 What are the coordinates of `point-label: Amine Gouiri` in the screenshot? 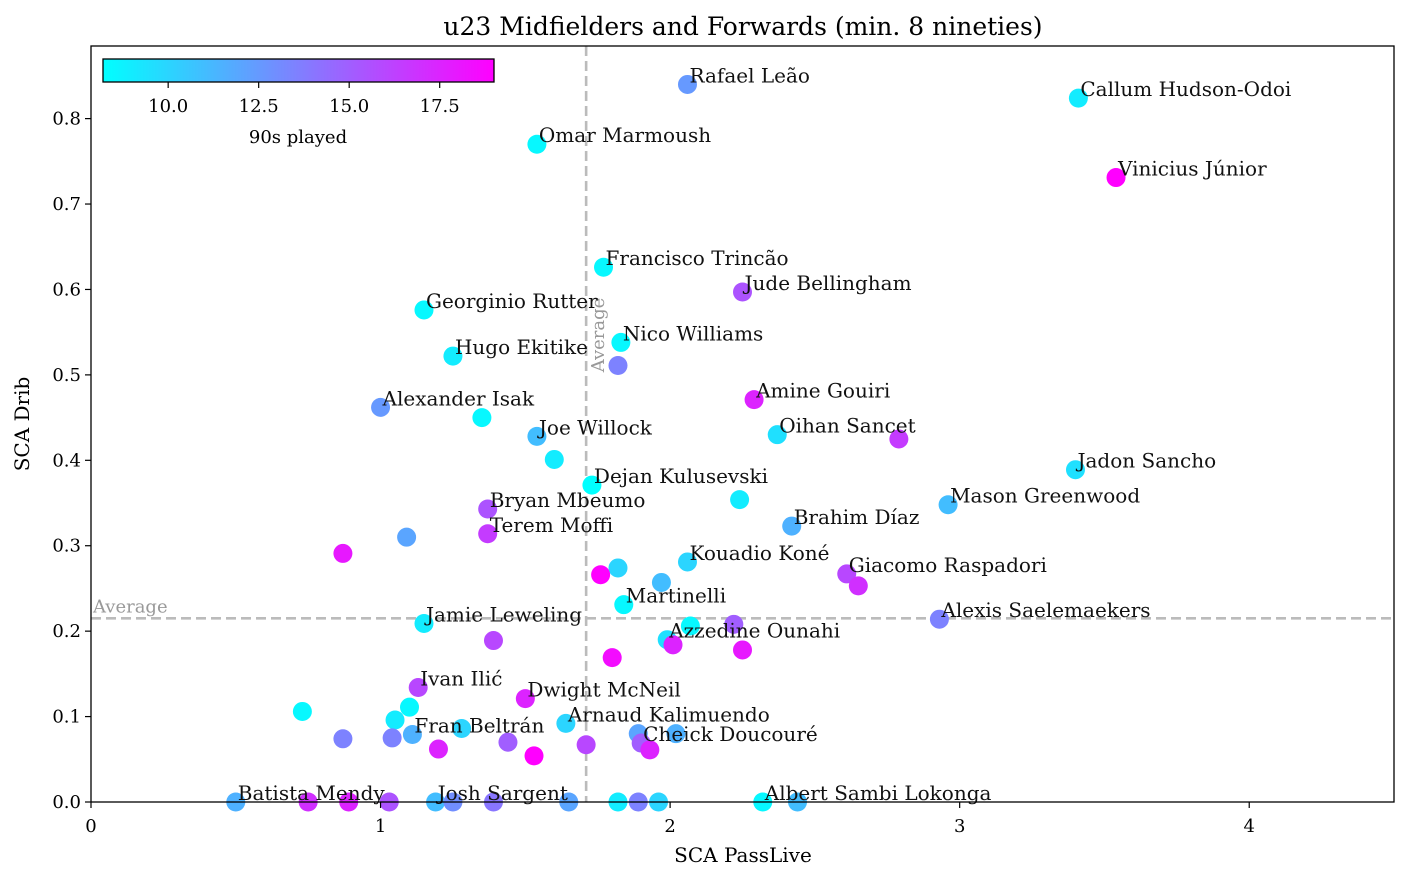 It's located at (822, 391).